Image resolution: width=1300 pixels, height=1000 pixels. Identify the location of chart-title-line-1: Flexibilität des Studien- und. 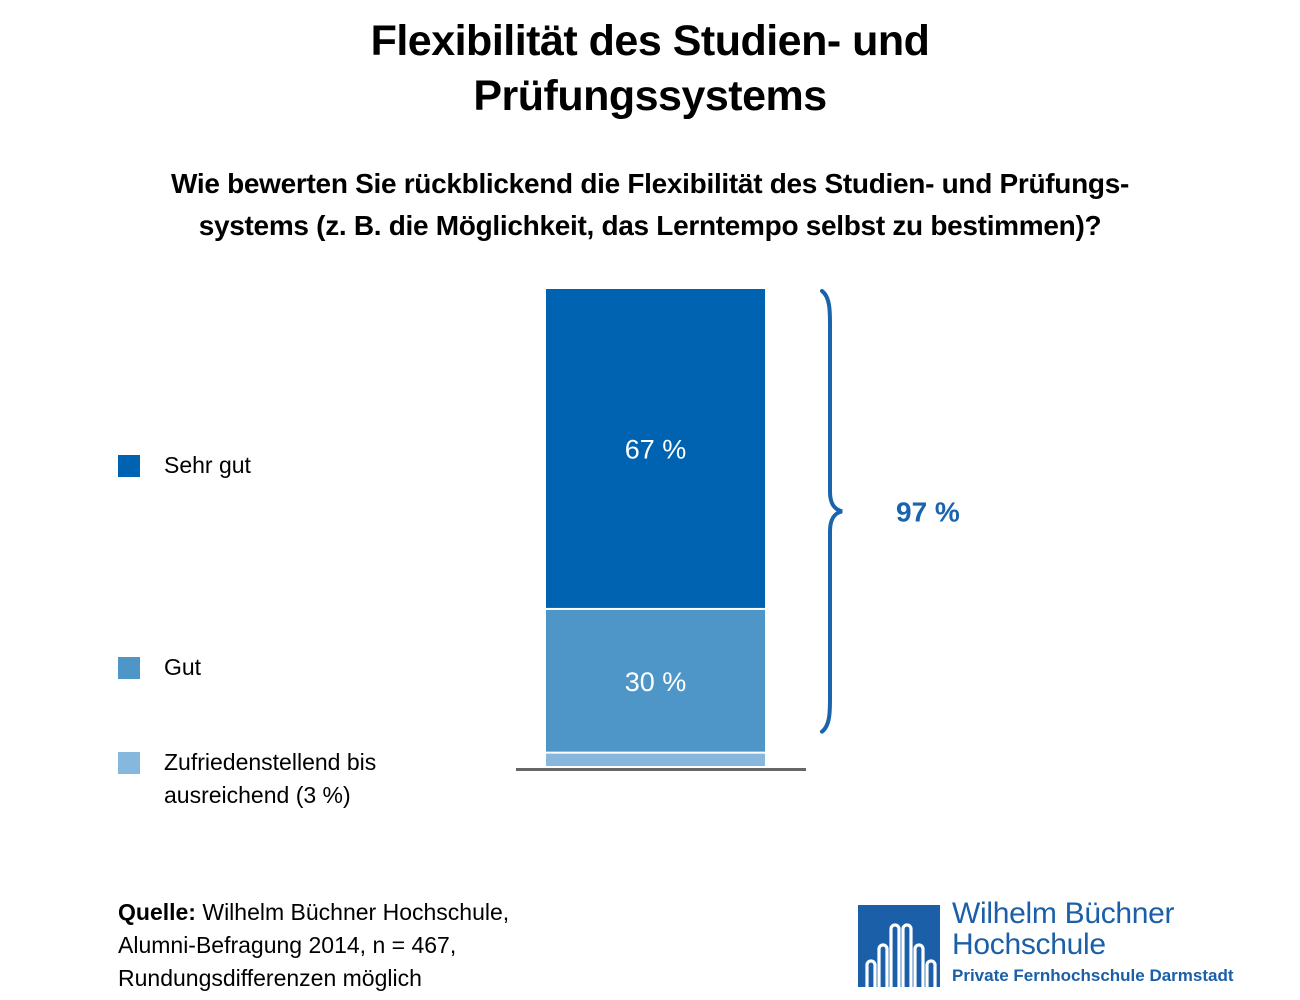
(650, 41).